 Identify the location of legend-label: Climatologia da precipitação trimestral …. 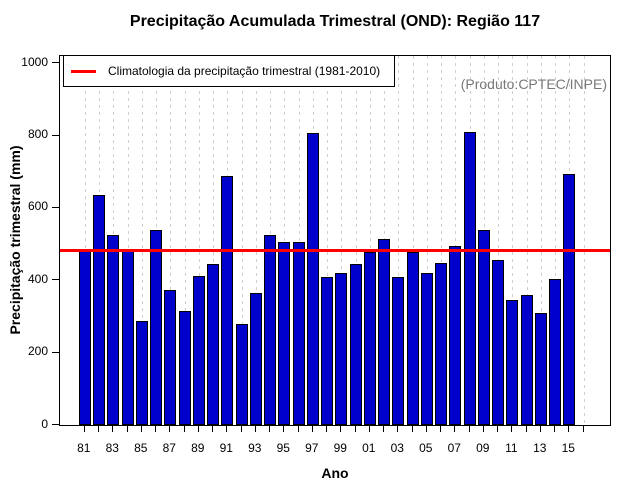
(244, 71).